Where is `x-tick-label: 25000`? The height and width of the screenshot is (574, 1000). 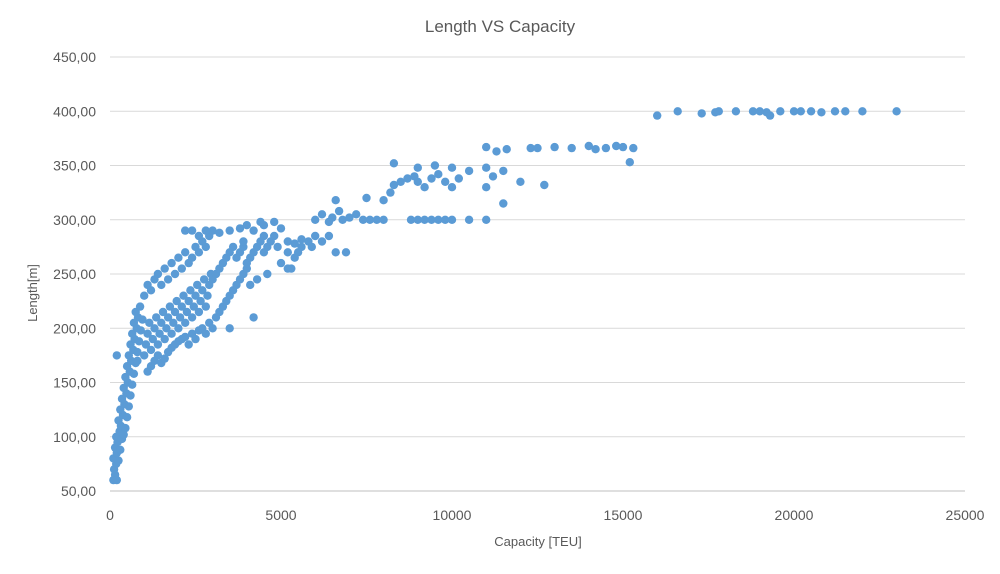
x-tick-label: 25000 is located at coordinates (965, 515).